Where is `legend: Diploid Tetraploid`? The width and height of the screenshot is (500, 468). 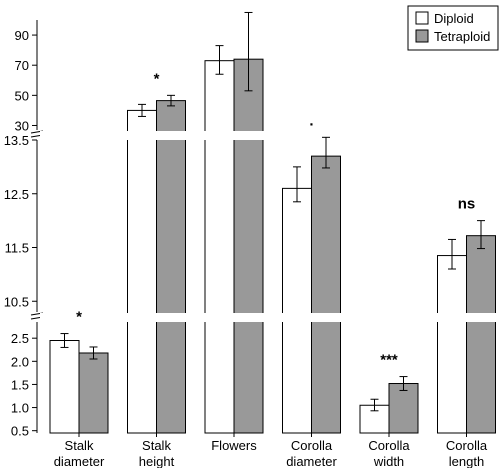 legend: Diploid Tetraploid is located at coordinates (453, 28).